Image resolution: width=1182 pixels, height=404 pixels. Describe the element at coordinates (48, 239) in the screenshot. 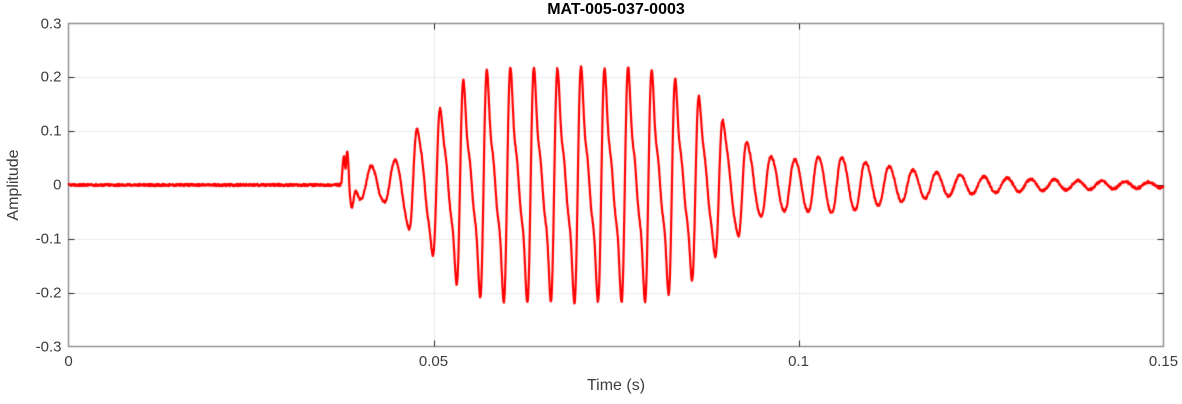

I see `y-tick-label: -0.1` at that location.